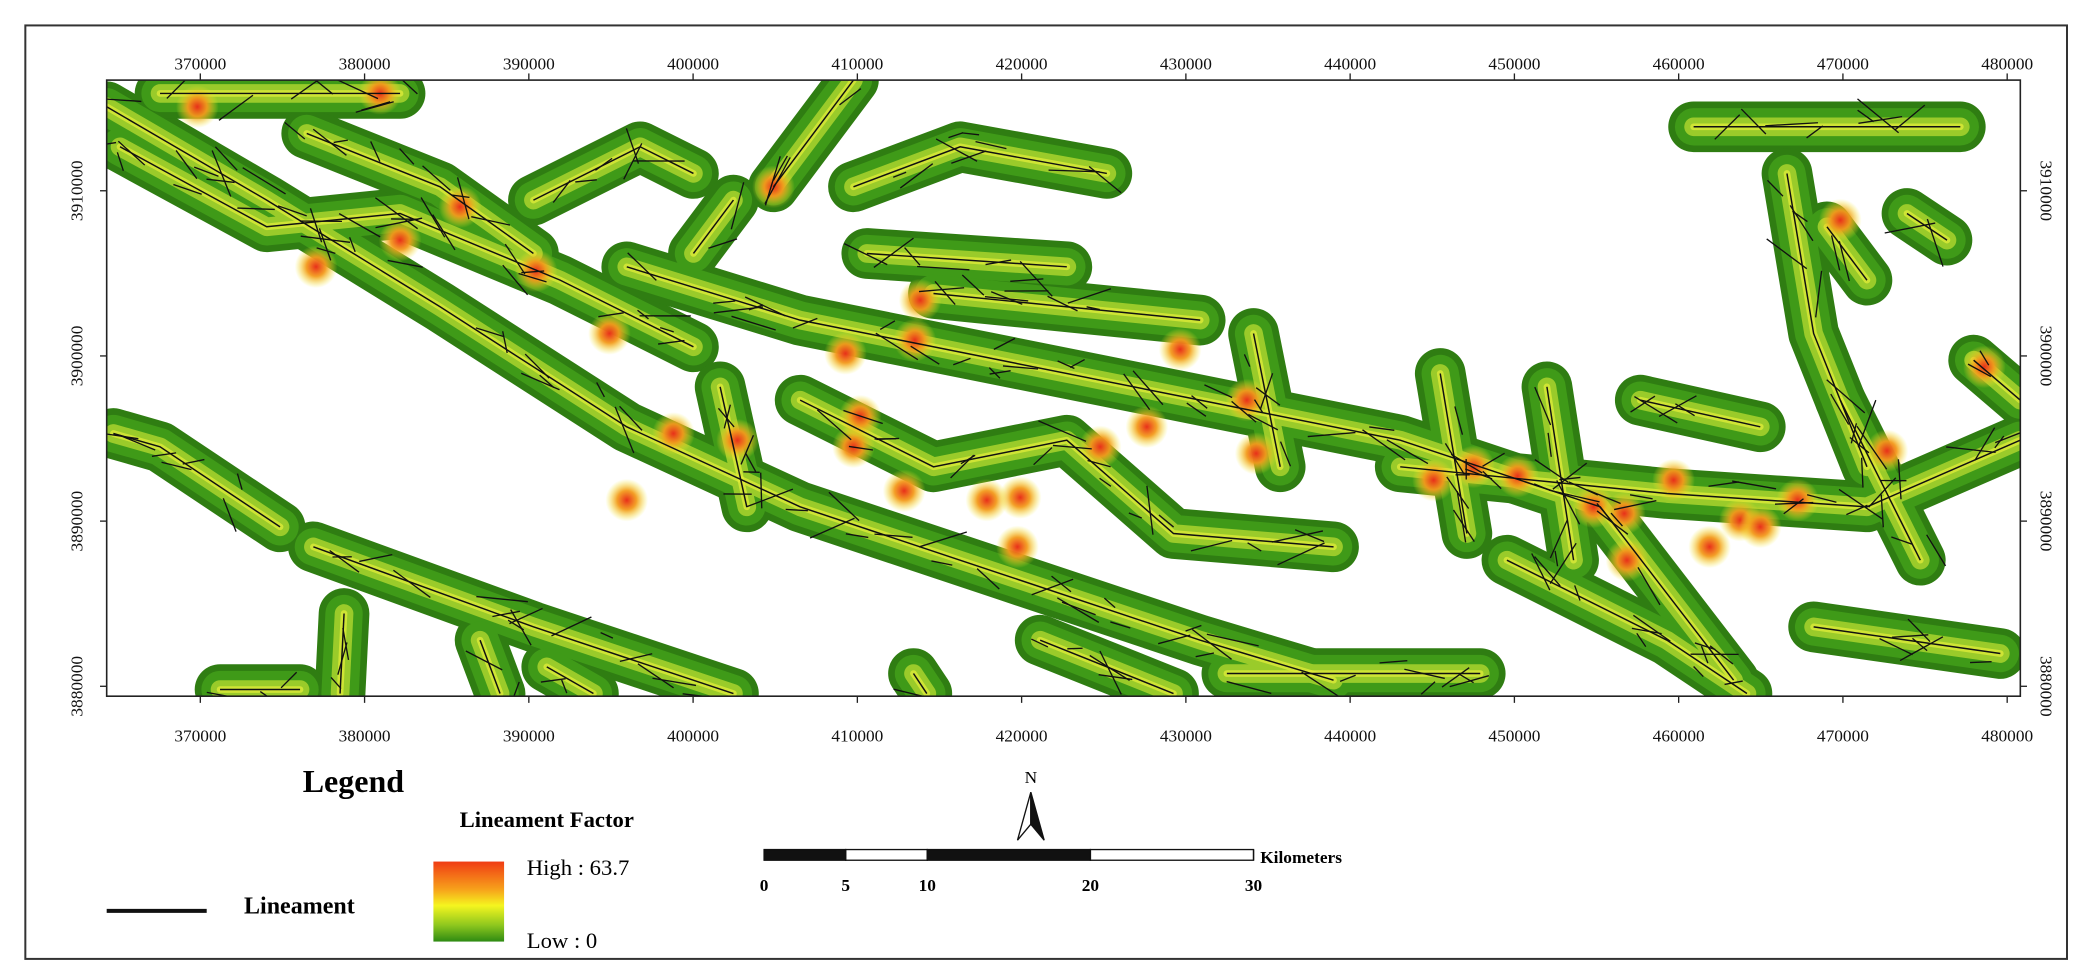 The width and height of the screenshot is (2091, 971). I want to click on factor-ramp, so click(469, 901).